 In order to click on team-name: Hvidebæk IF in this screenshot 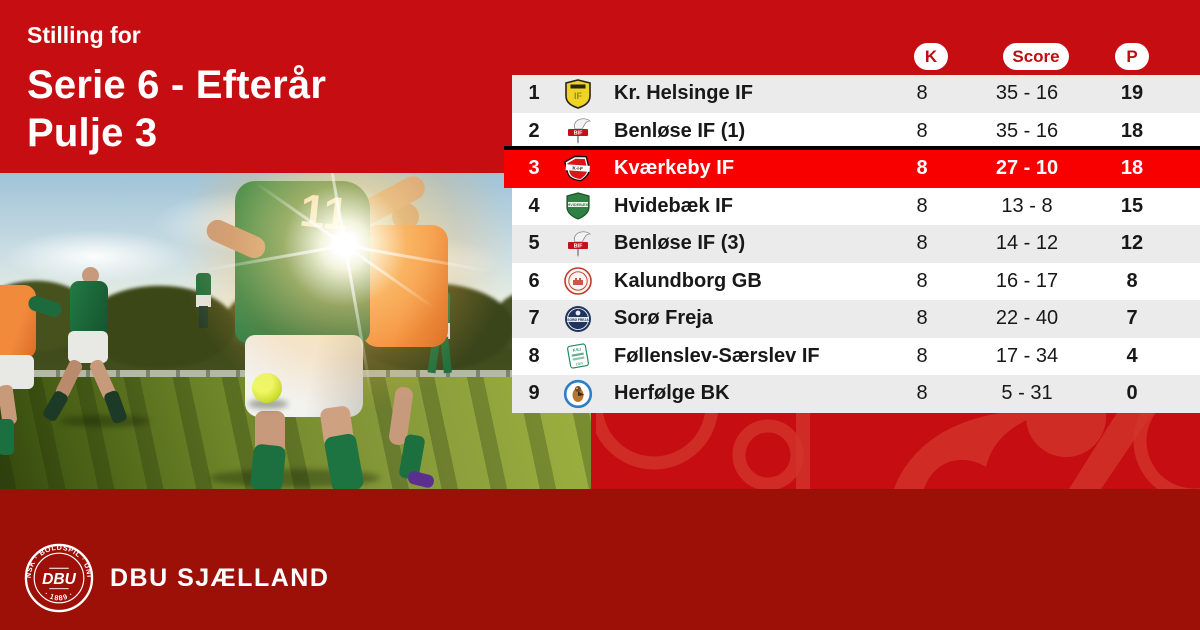, I will do `click(673, 205)`.